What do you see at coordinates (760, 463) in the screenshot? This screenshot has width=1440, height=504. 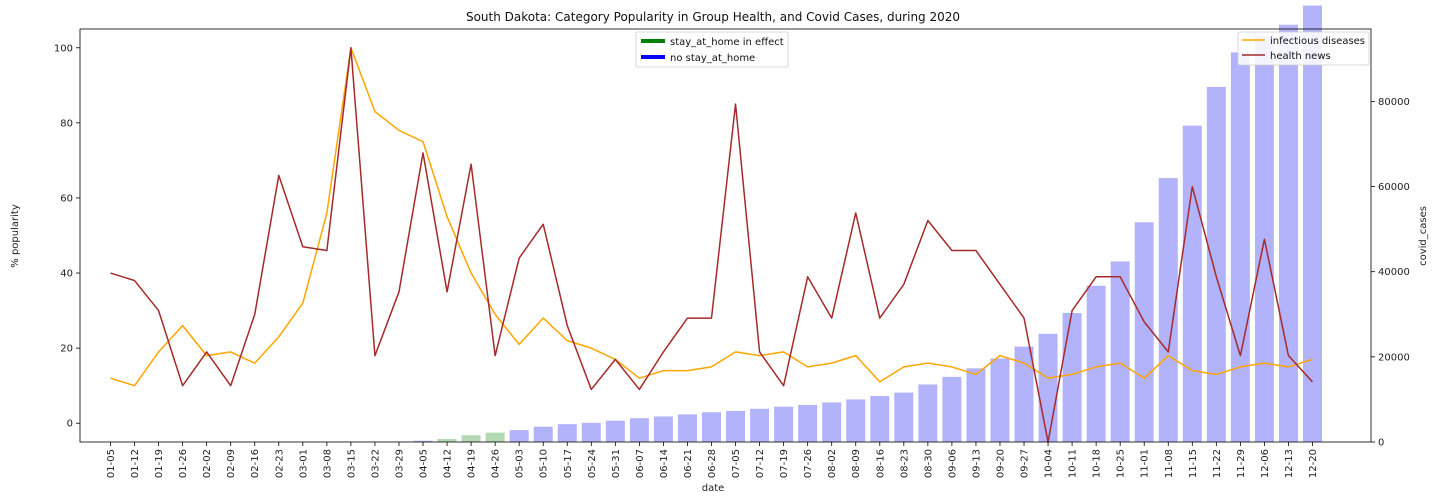 I see `x-tick-label: 07-12` at bounding box center [760, 463].